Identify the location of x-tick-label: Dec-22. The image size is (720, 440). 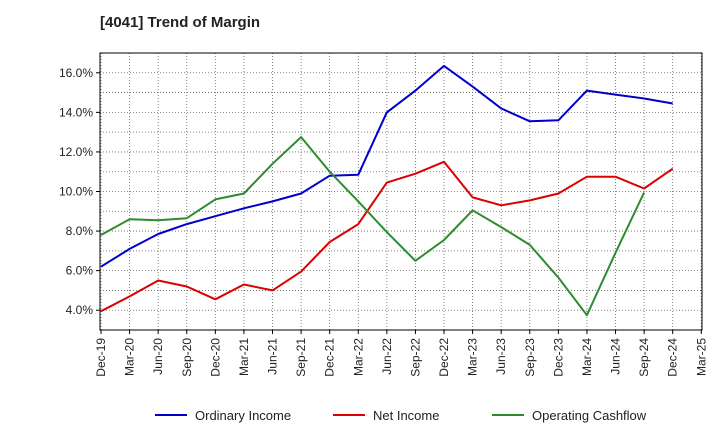
(444, 357).